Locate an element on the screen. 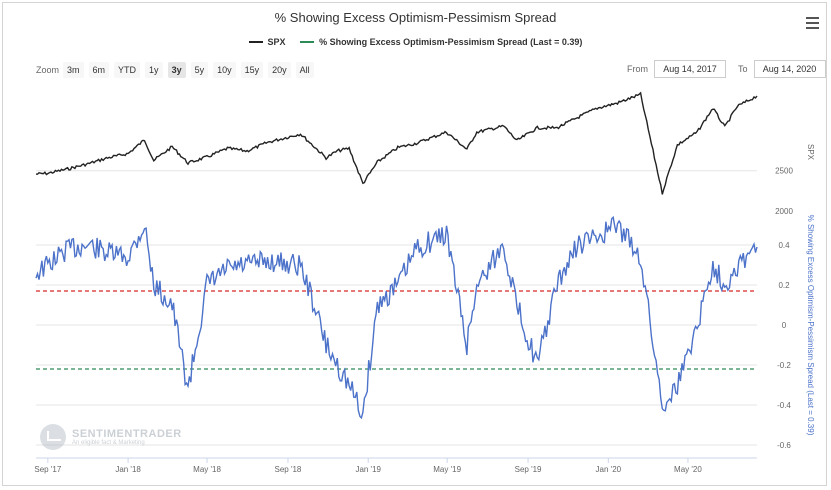 This screenshot has width=831, height=490. spread-tick-label: -0.2 is located at coordinates (784, 365).